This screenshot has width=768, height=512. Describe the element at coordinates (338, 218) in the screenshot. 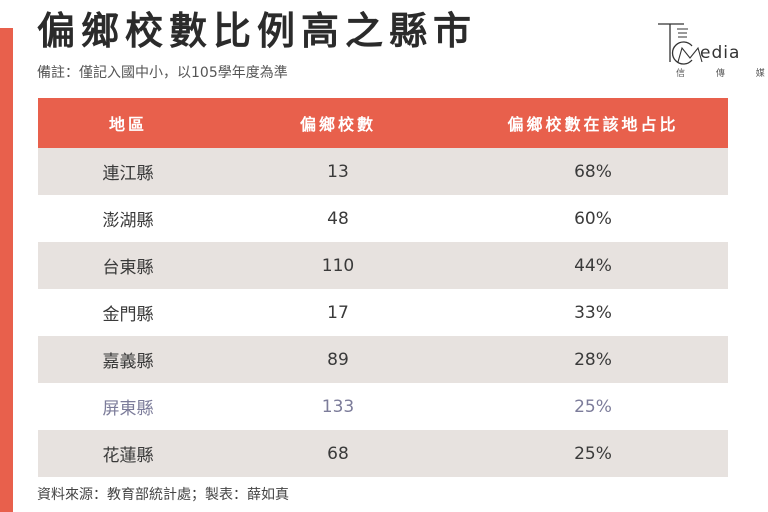

I see `cell-count: 48` at that location.